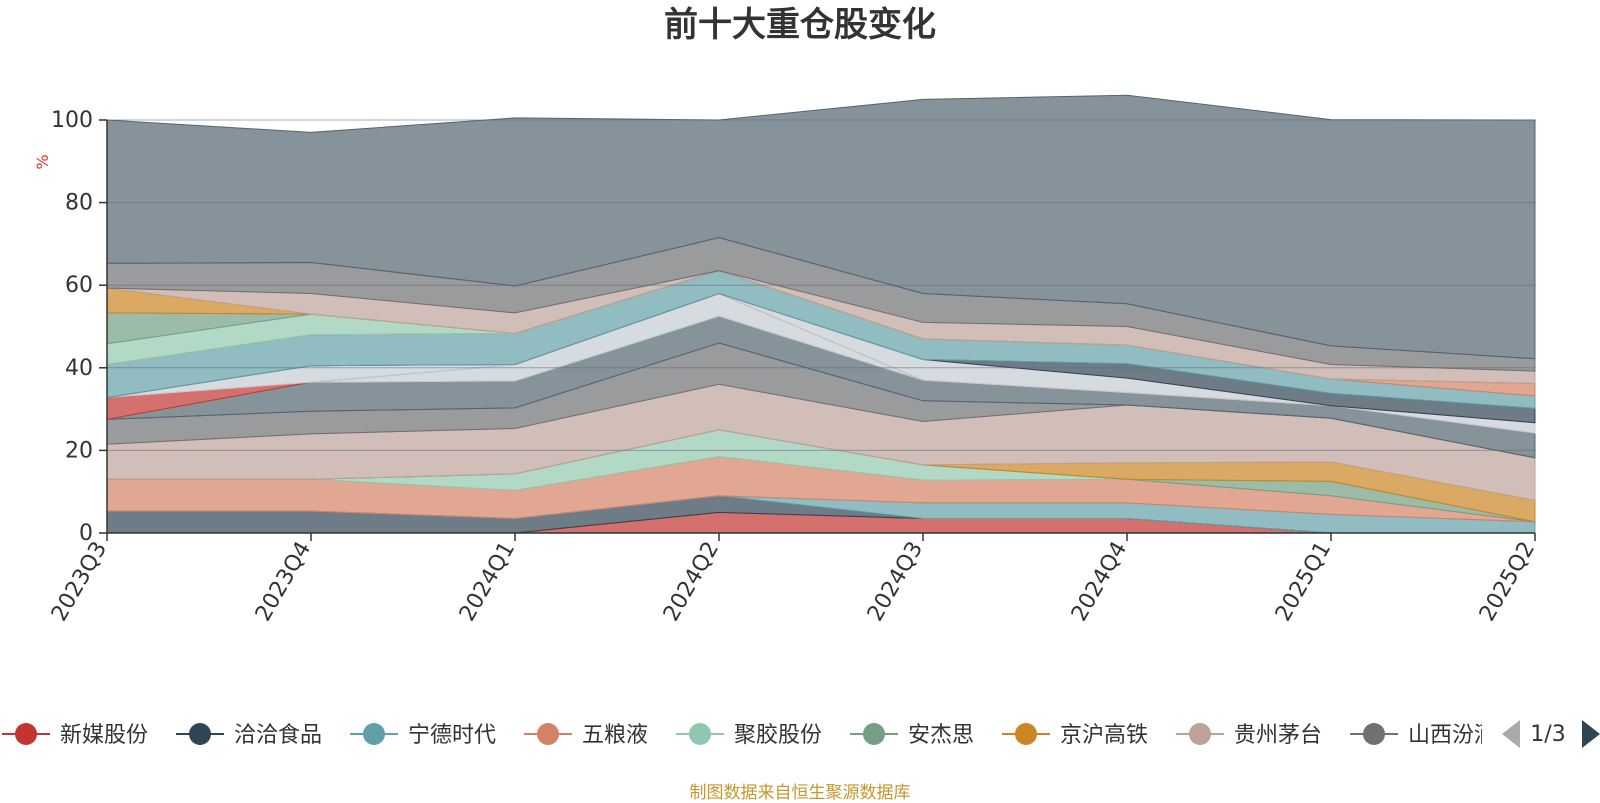 This screenshot has width=1600, height=803. I want to click on y-tick-label: 40, so click(79, 368).